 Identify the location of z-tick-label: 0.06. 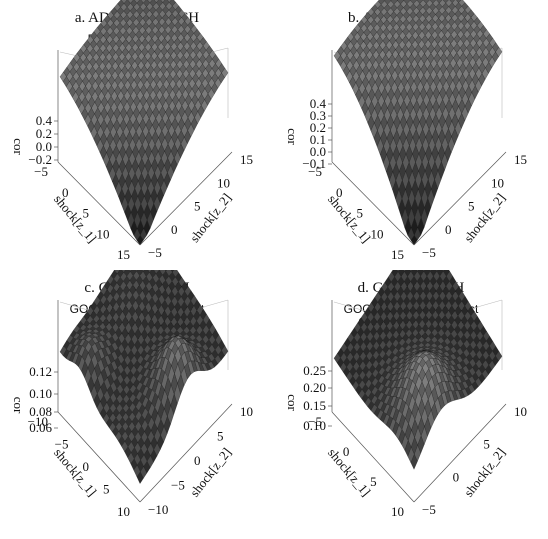
(40, 427).